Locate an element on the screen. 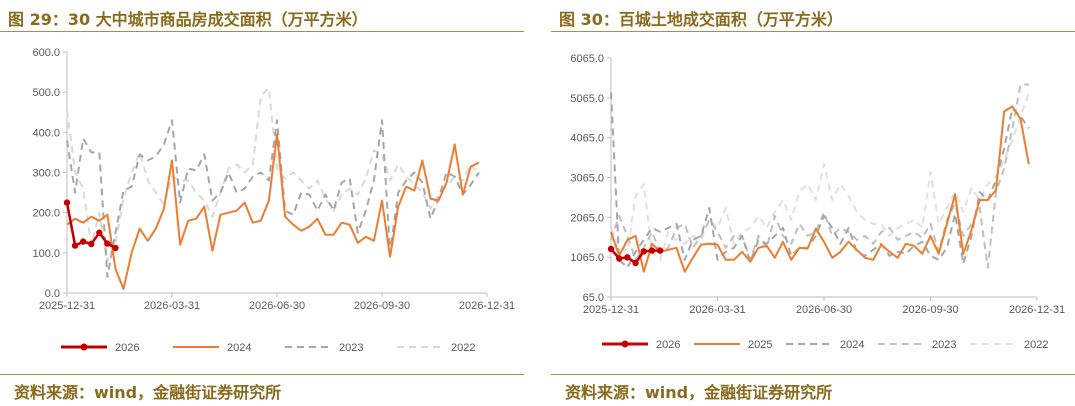 Image resolution: width=1075 pixels, height=406 pixels. y-tick-label: 4065.0 is located at coordinates (587, 139).